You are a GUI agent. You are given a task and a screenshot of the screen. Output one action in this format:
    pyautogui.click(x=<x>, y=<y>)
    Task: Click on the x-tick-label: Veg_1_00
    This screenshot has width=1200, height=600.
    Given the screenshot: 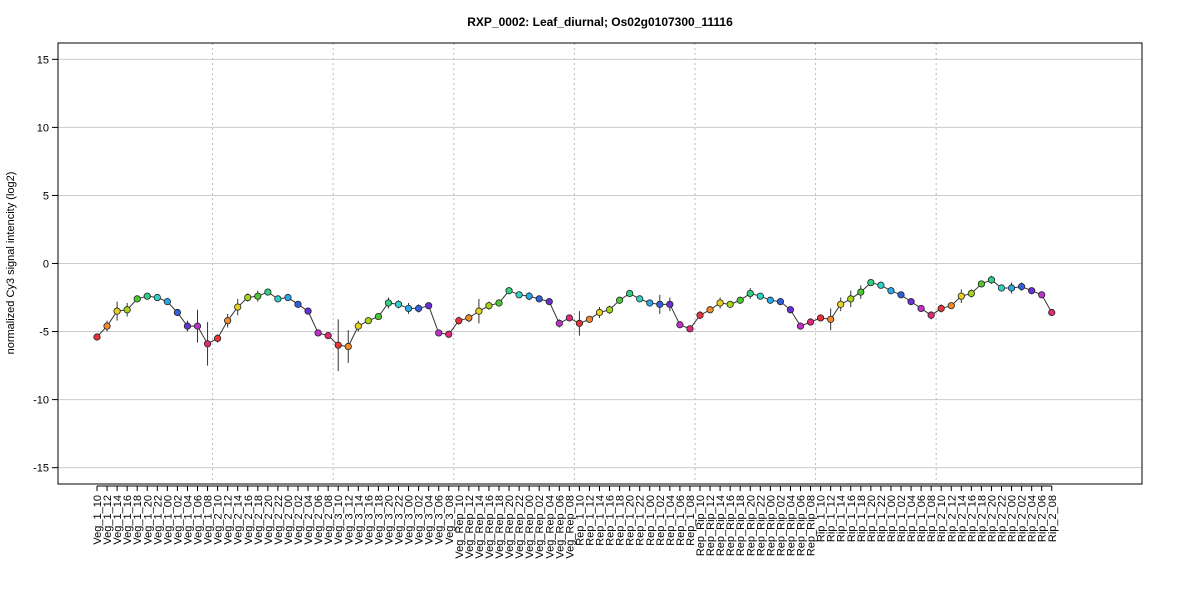 What is the action you would take?
    pyautogui.click(x=168, y=520)
    